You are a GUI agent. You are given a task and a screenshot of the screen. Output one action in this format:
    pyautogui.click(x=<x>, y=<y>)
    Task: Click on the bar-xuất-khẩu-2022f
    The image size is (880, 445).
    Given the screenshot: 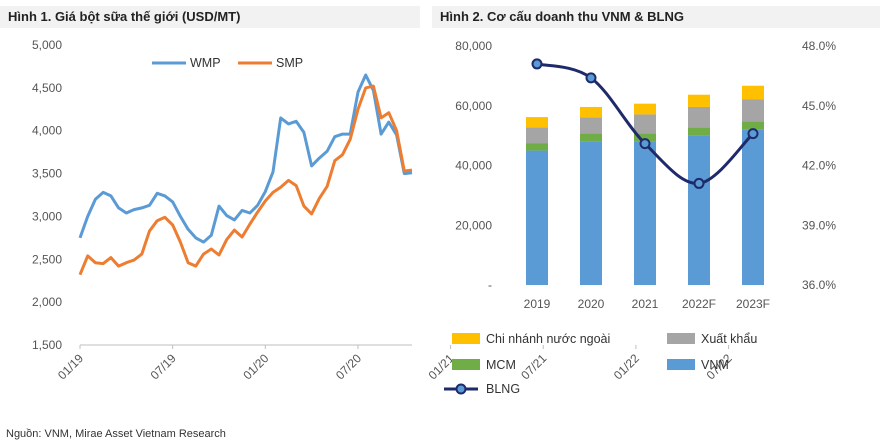 What is the action you would take?
    pyautogui.click(x=699, y=117)
    